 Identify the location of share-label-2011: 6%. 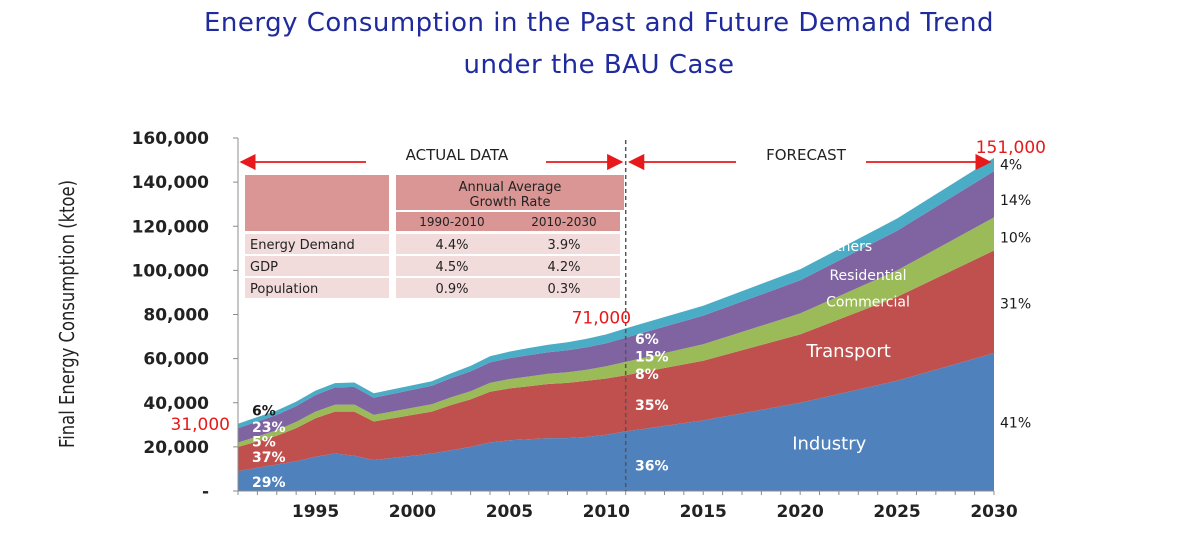
(647, 340).